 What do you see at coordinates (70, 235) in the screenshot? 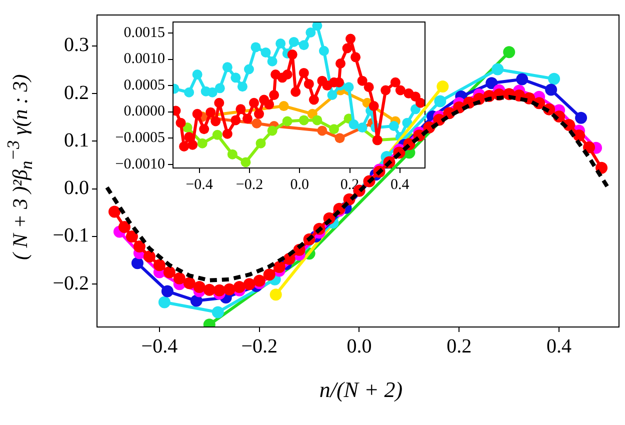
I see `y-tick-label: −0.1` at bounding box center [70, 235].